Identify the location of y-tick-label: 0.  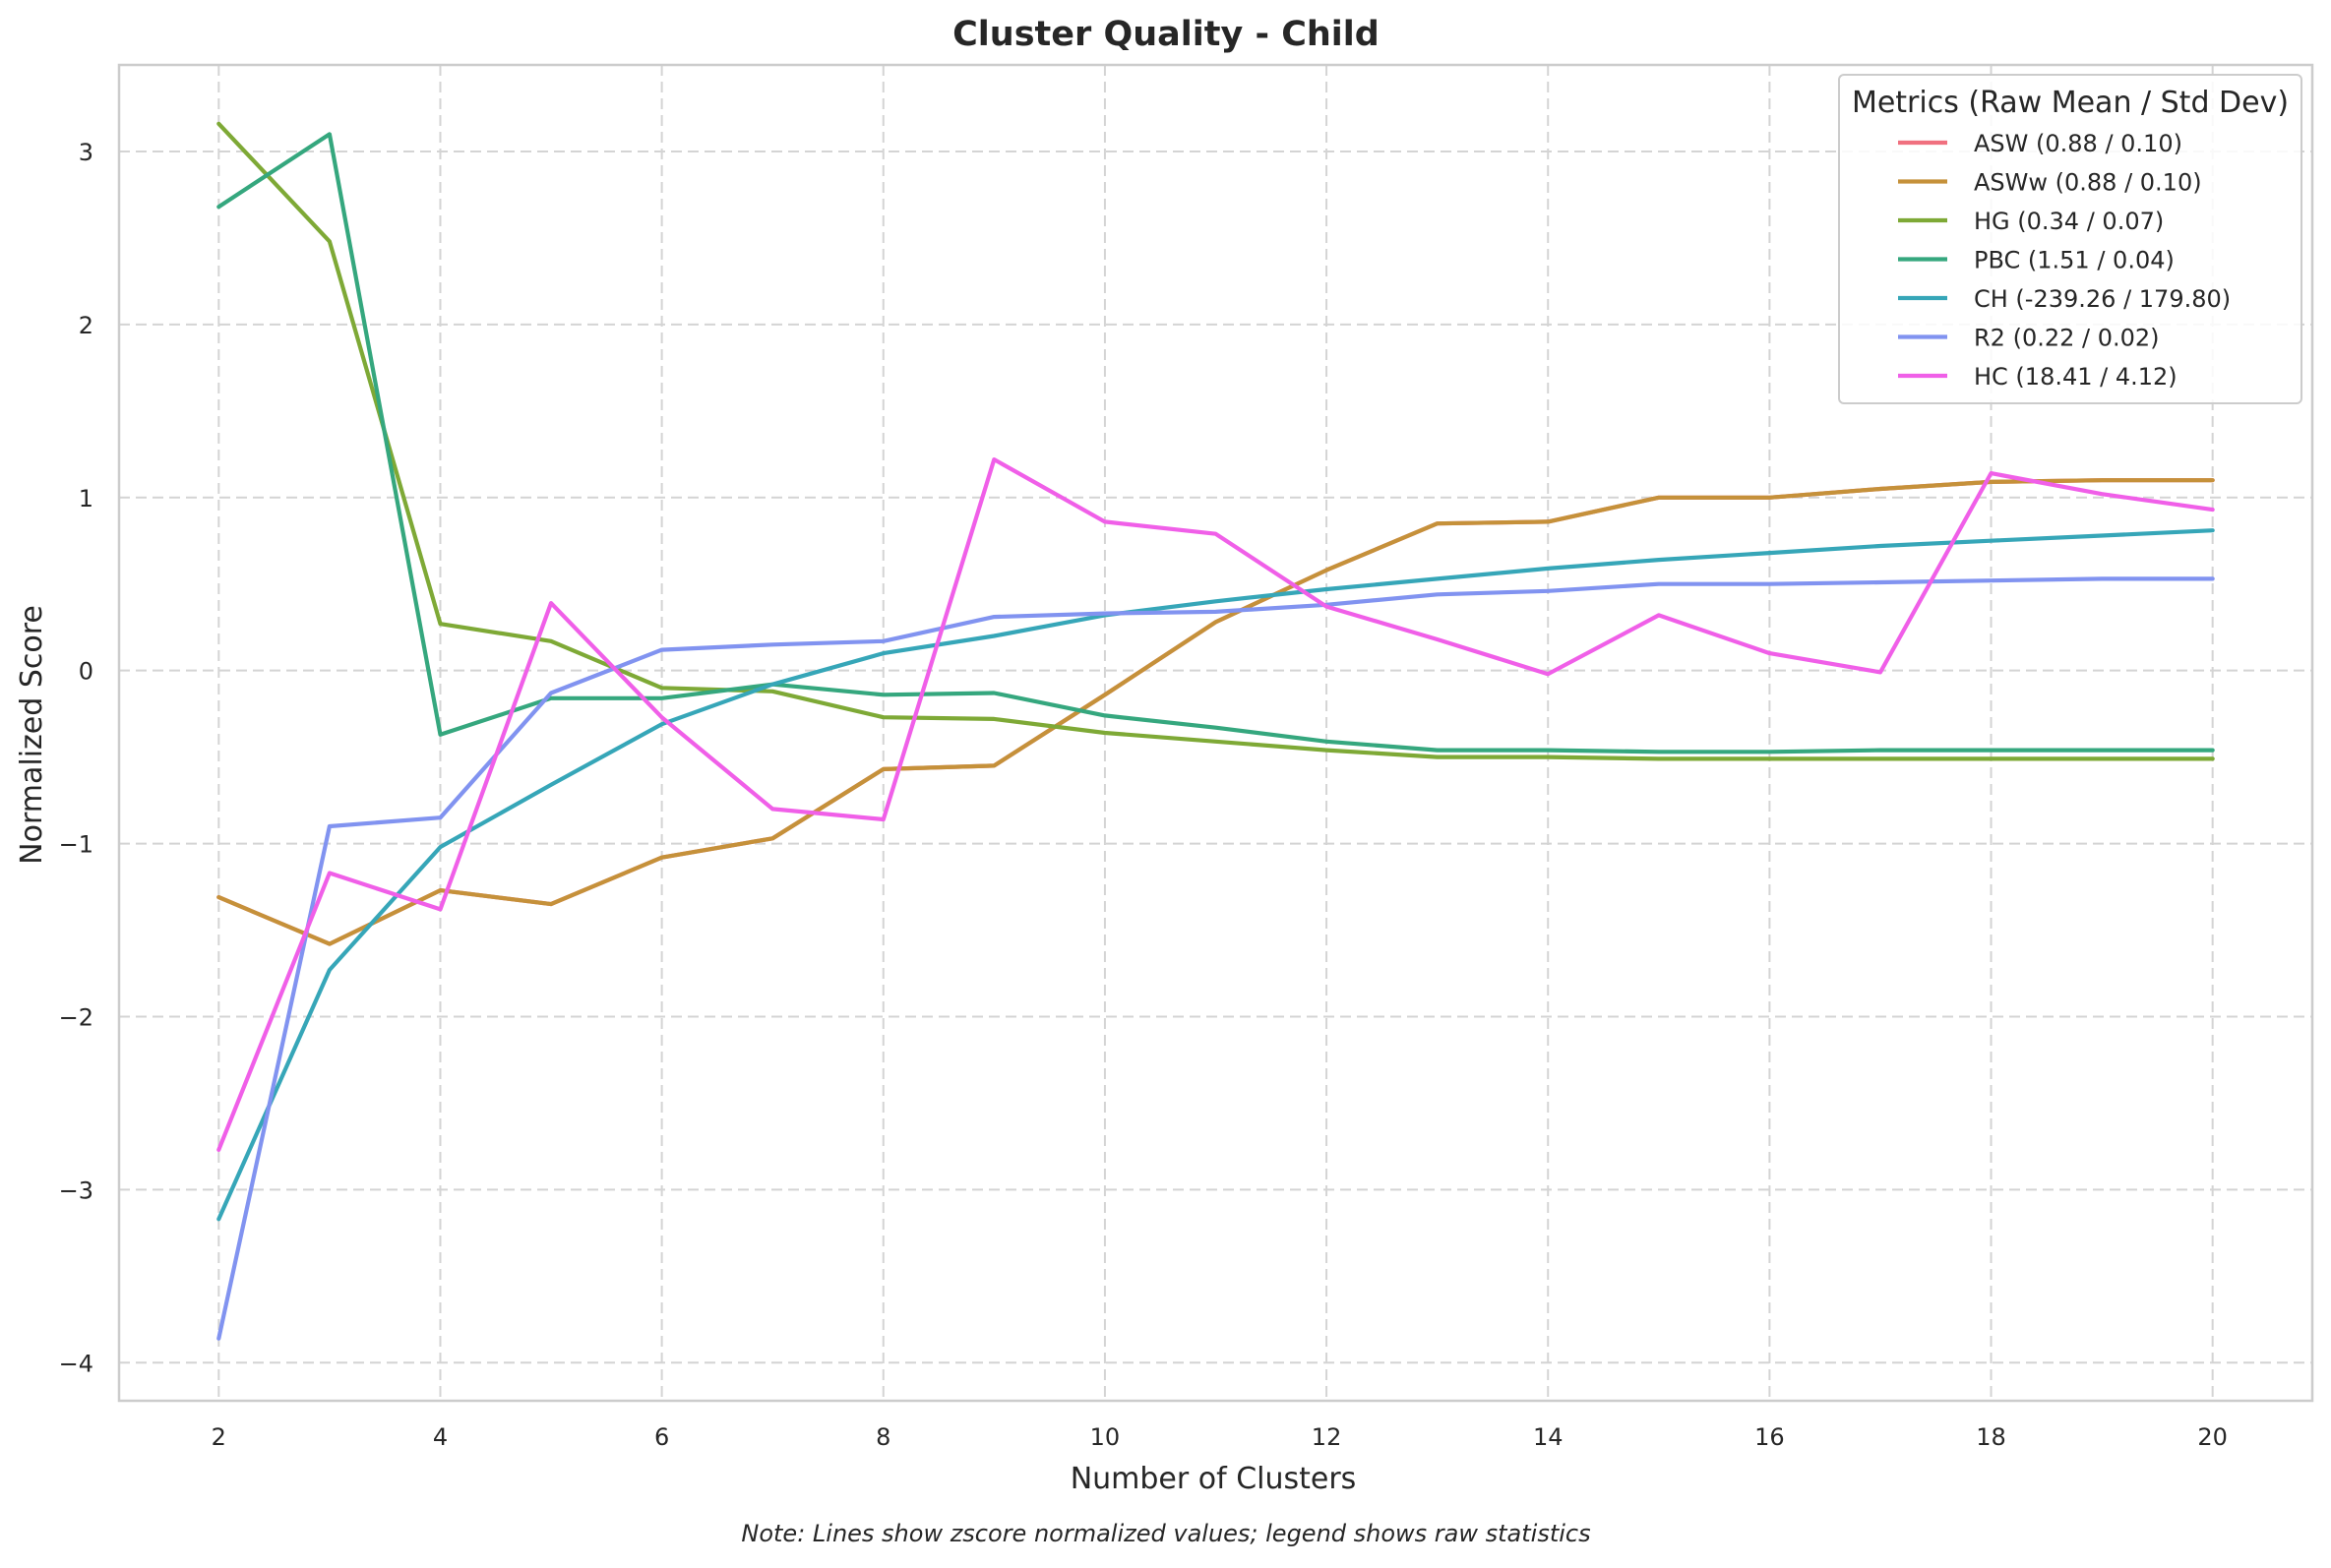
(86, 672).